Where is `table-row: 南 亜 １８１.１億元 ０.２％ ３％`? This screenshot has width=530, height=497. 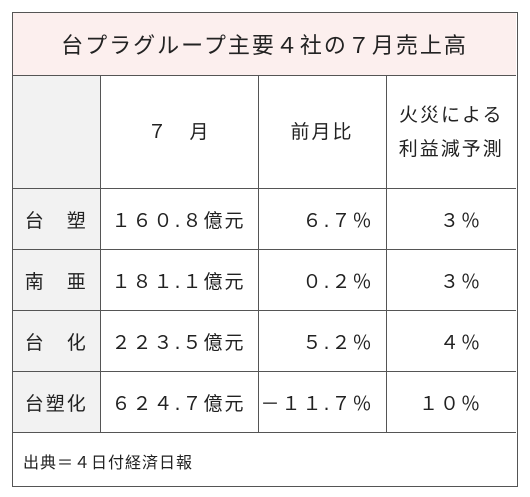
table-row: 南 亜 １８１.１億元 ０.２％ ３％ is located at coordinates (264, 280).